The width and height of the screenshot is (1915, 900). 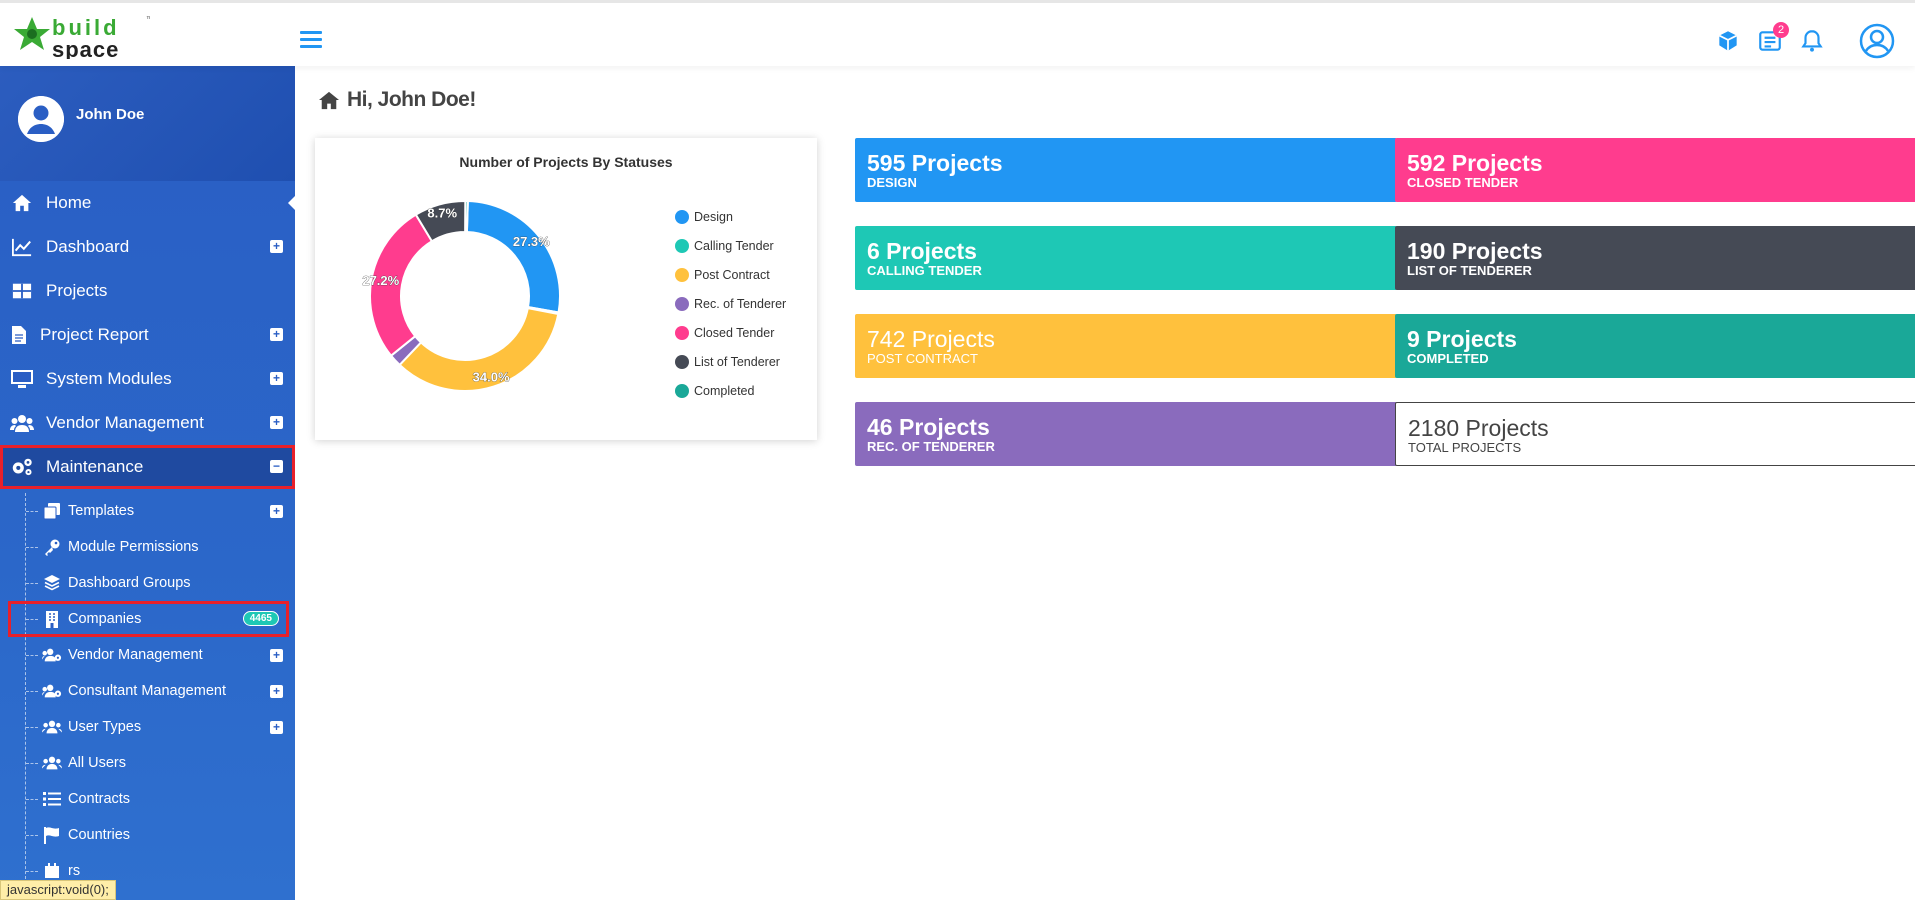 What do you see at coordinates (74, 871) in the screenshot?
I see `submenu-item-label: rs` at bounding box center [74, 871].